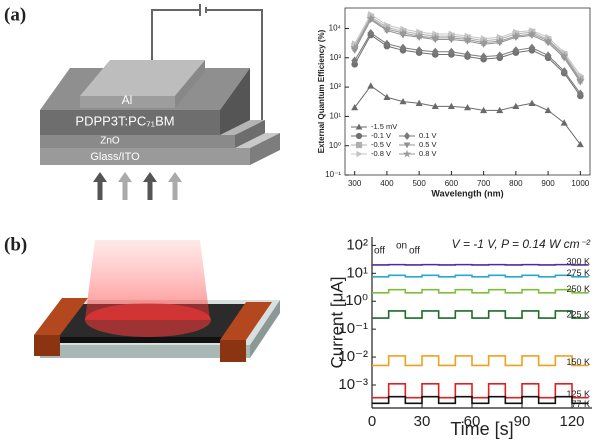 The image size is (600, 440). I want to click on annotation: V = -1 V, P = 0.14 W cm⁻², so click(521, 244).